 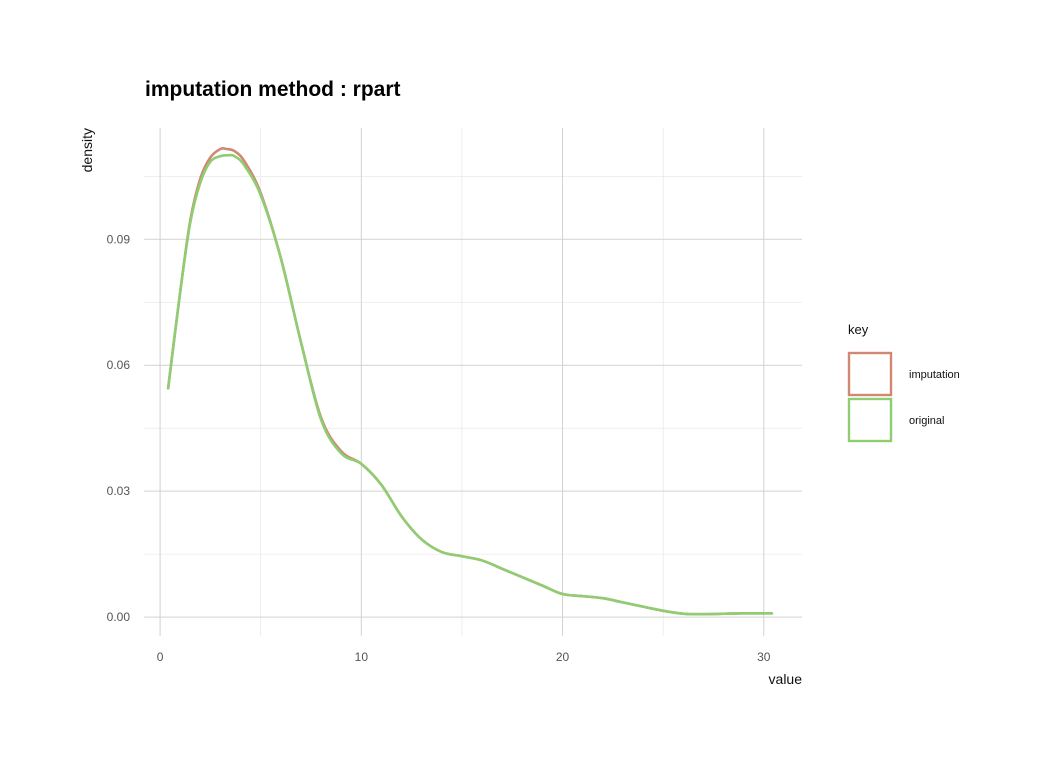 I want to click on x-tick-label: 10, so click(x=362, y=657).